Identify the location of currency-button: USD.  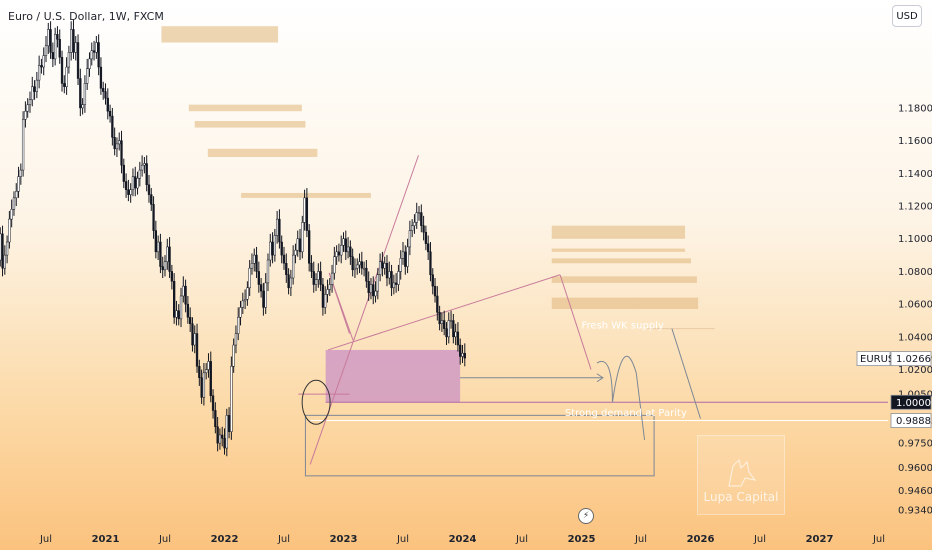
(907, 16).